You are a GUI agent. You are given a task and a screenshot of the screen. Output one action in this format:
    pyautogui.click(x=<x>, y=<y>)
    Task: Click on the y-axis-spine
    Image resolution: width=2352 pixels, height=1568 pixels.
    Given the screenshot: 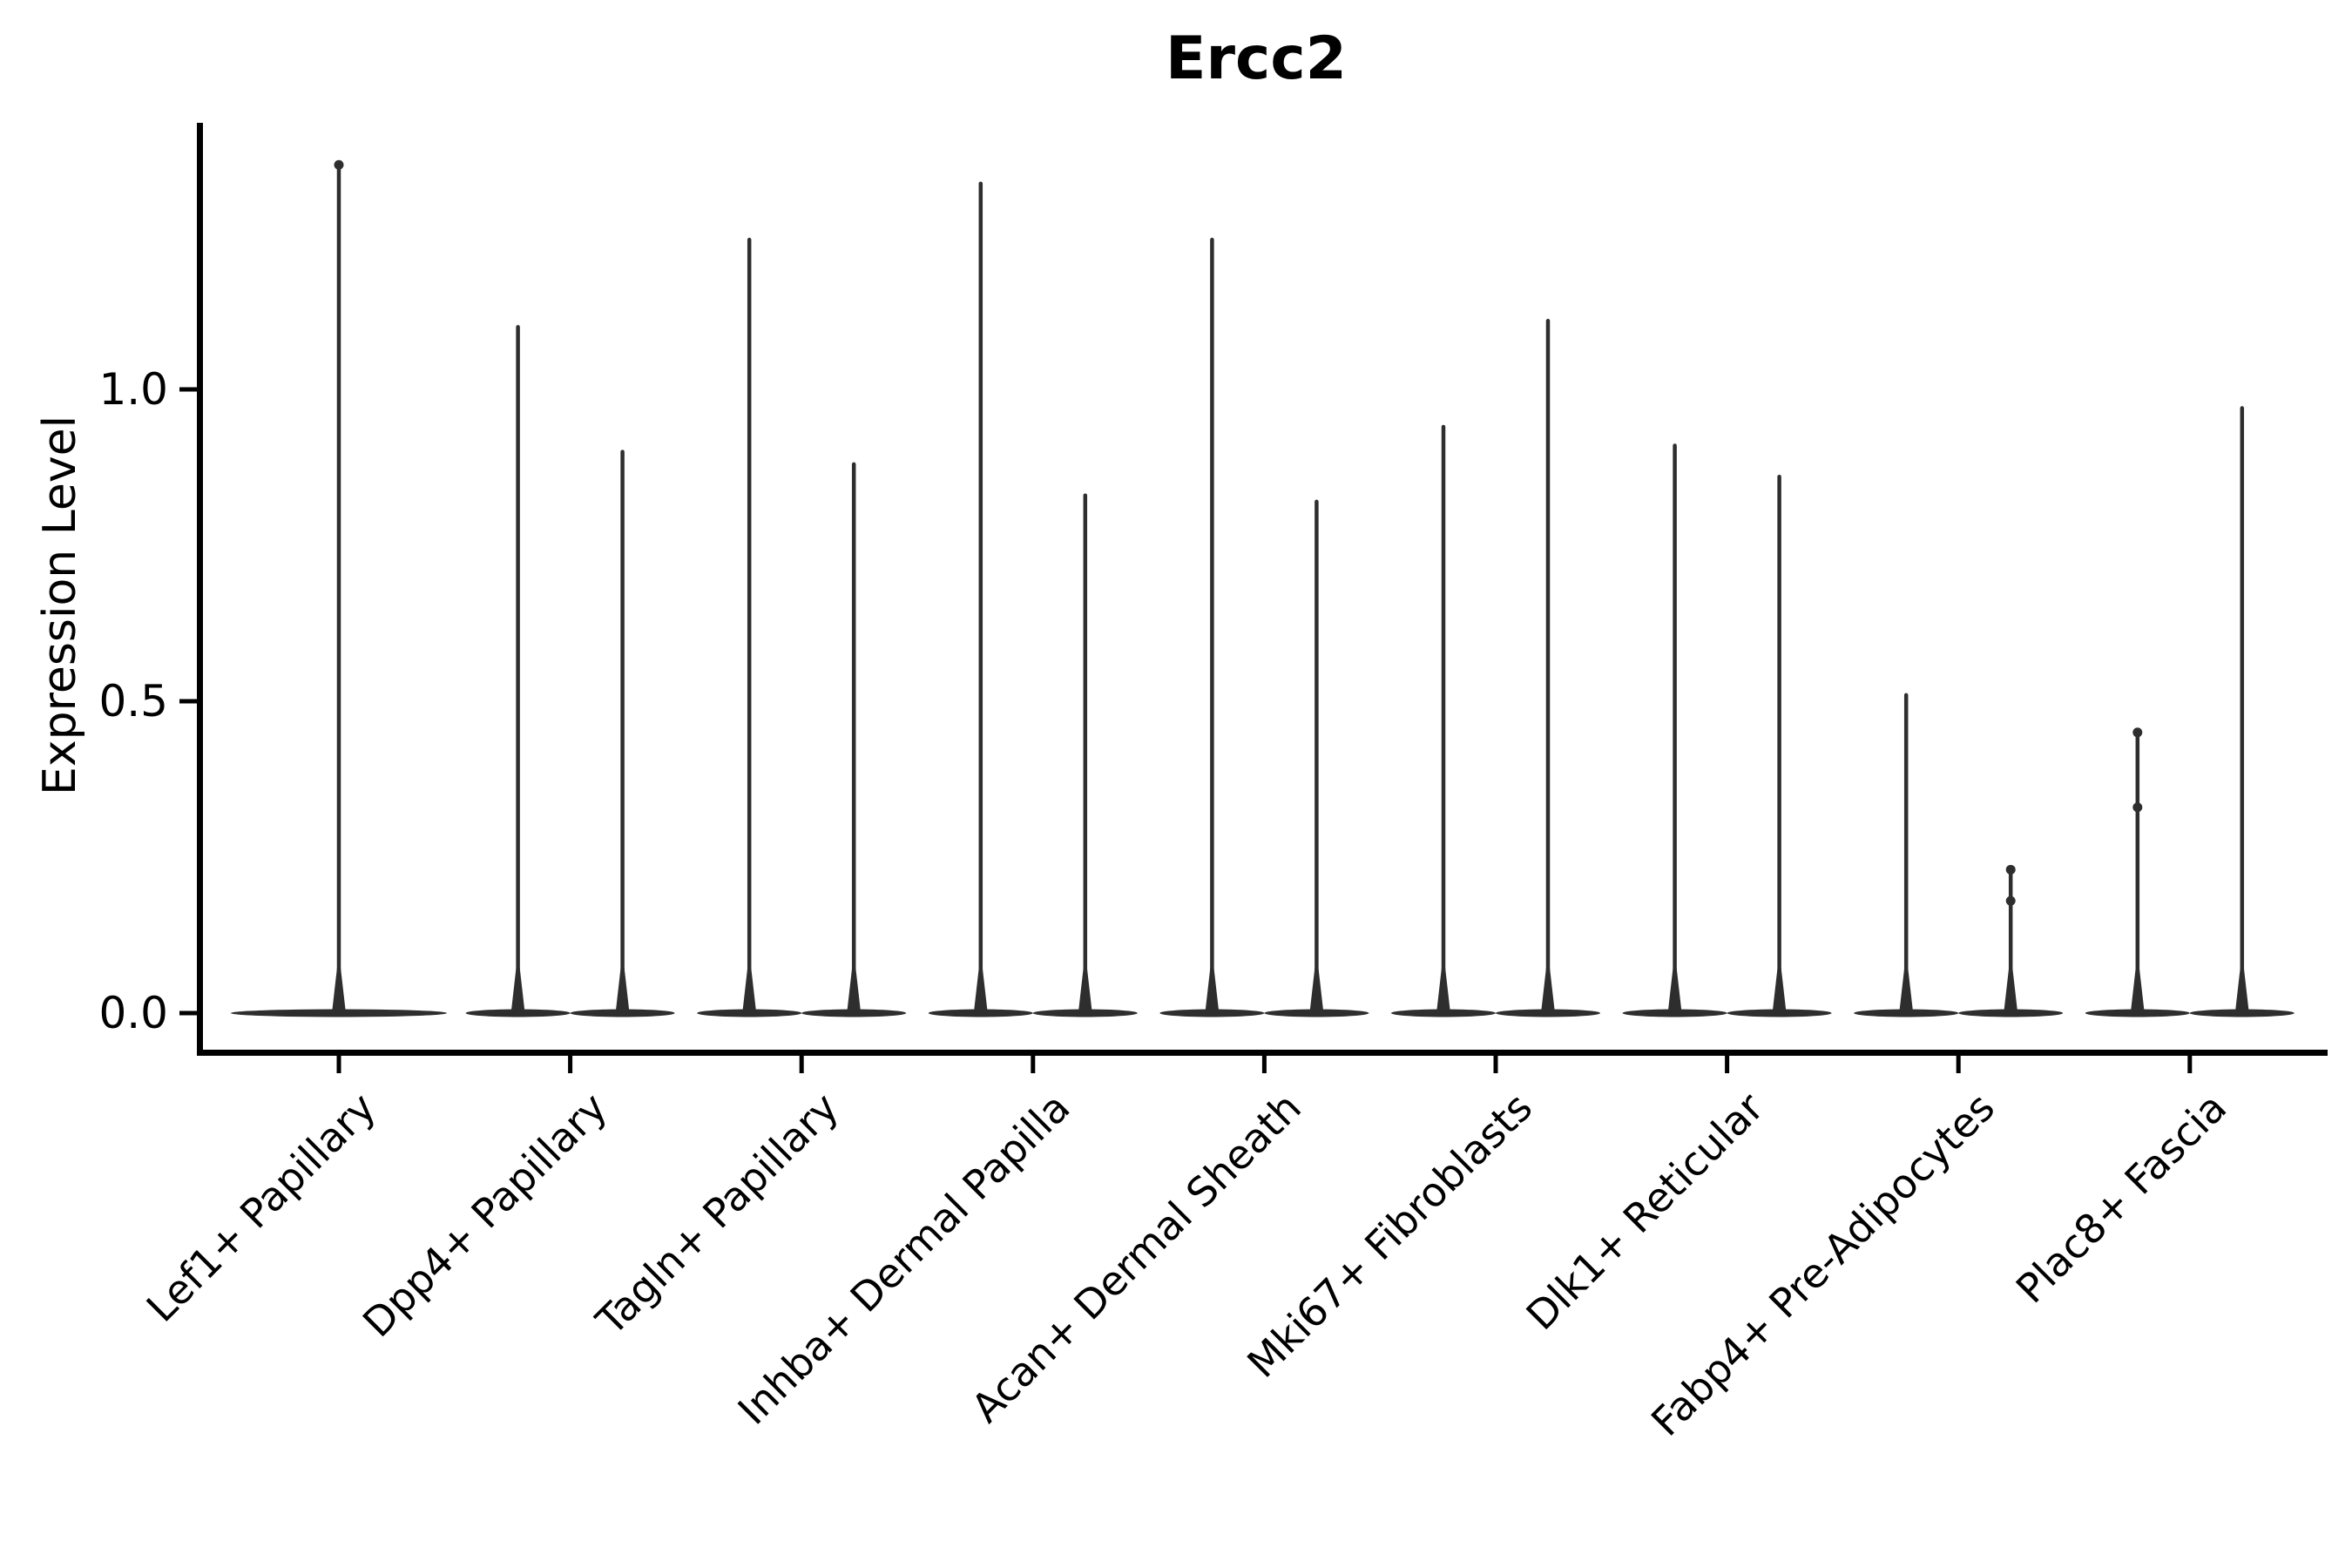 What is the action you would take?
    pyautogui.click(x=200, y=589)
    